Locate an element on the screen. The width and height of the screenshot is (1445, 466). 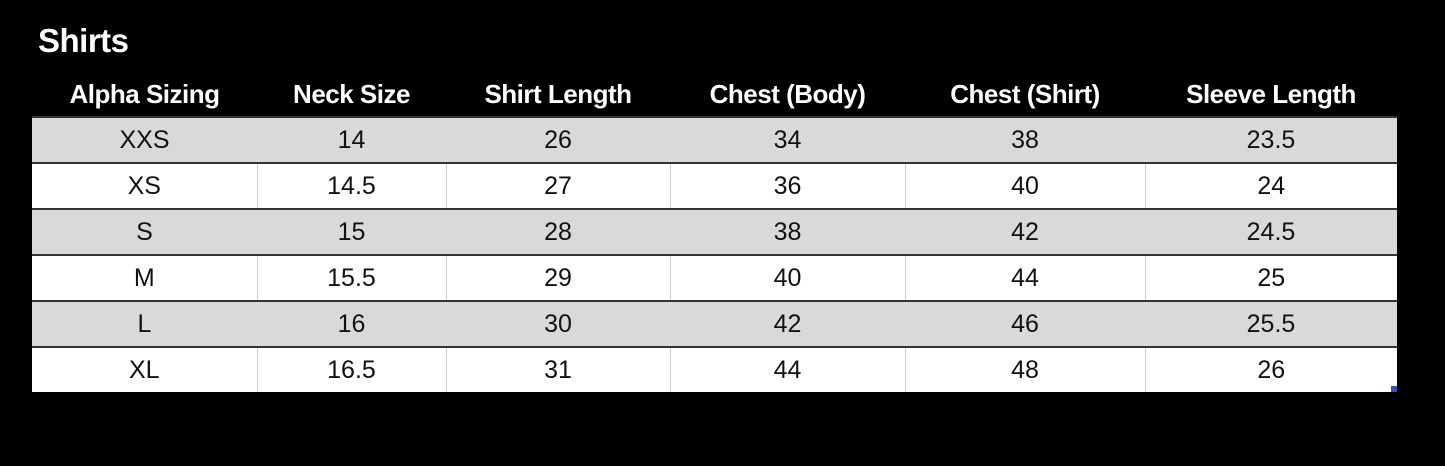
table-row: L 16 30 42 46 25.5 is located at coordinates (714, 323).